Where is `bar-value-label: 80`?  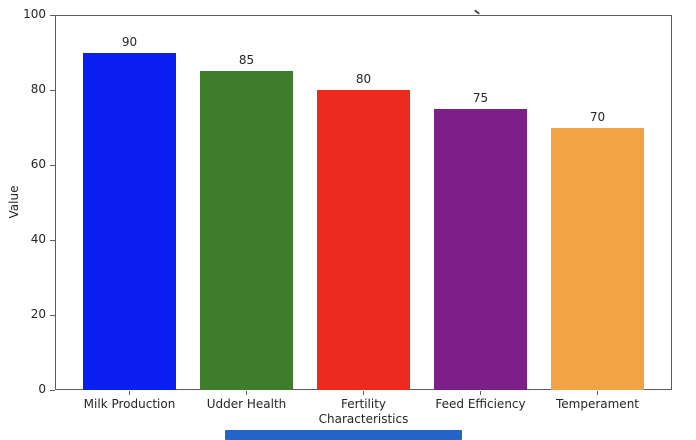
bar-value-label: 80 is located at coordinates (363, 79).